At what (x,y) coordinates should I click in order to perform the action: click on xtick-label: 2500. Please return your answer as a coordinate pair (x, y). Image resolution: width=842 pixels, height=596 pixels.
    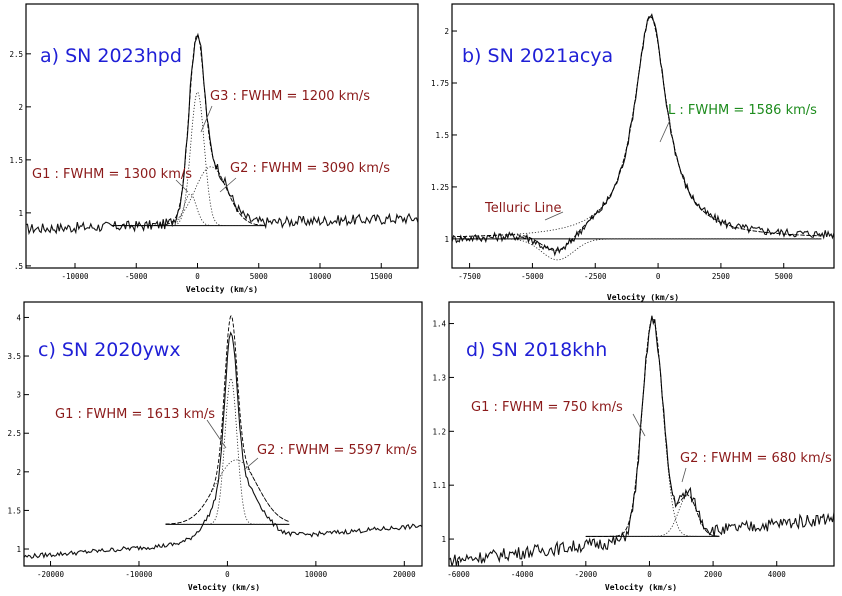
    Looking at the image, I should click on (721, 276).